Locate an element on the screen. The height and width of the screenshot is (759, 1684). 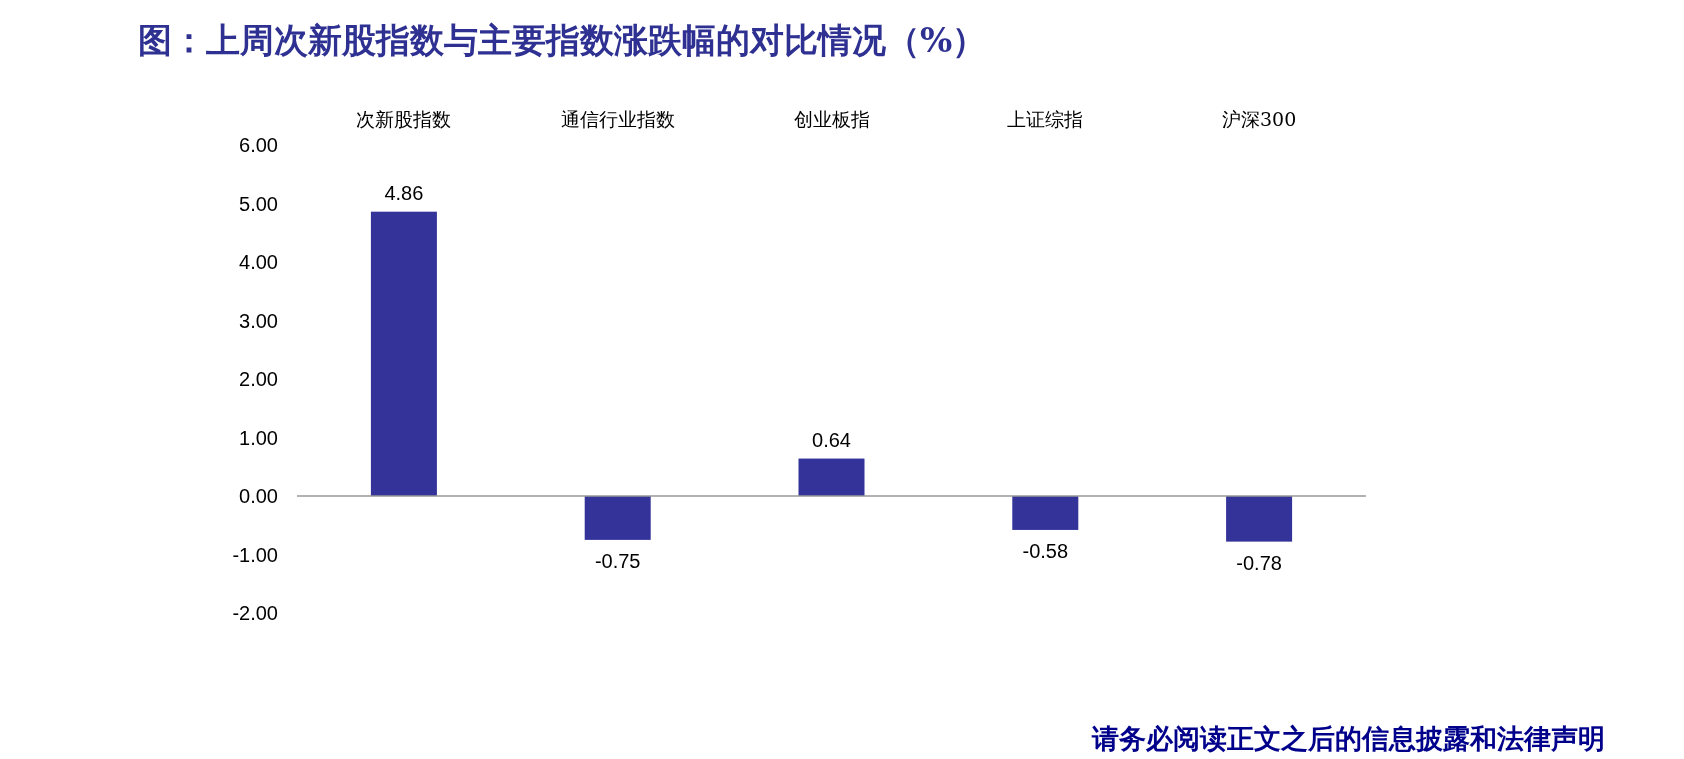
y-tick-label: 2.00 is located at coordinates (258, 379).